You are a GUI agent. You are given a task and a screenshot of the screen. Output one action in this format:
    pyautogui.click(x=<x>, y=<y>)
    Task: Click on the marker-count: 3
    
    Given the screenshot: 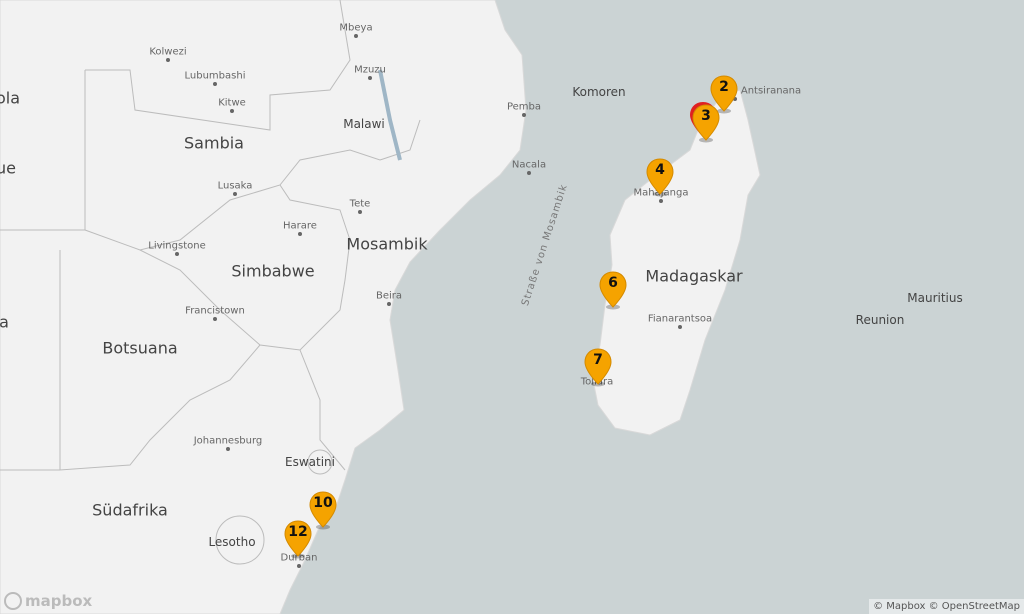 What is the action you would take?
    pyautogui.click(x=706, y=116)
    